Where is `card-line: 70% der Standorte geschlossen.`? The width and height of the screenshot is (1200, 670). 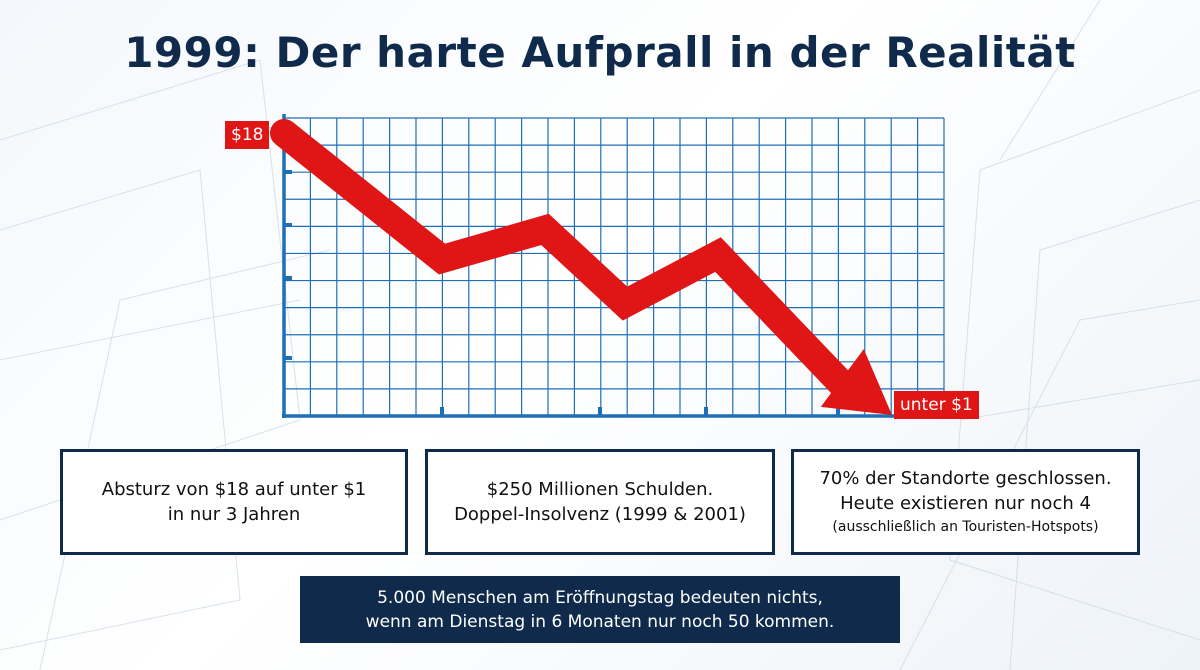 card-line: 70% der Standorte geschlossen. is located at coordinates (965, 478).